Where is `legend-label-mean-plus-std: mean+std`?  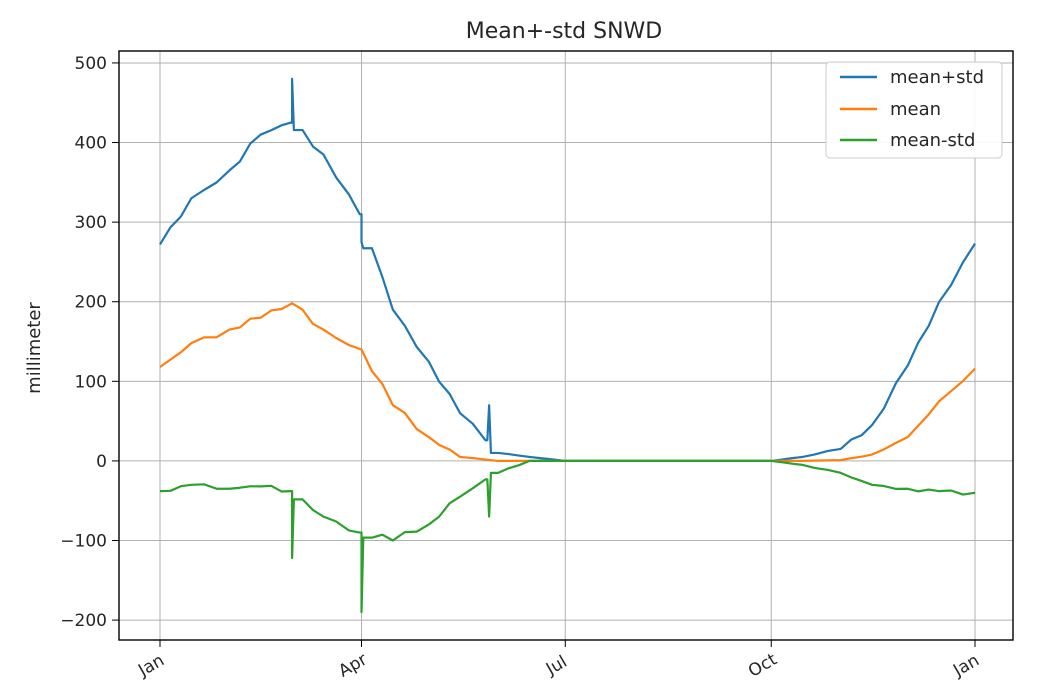
legend-label-mean-plus-std: mean+std is located at coordinates (937, 77).